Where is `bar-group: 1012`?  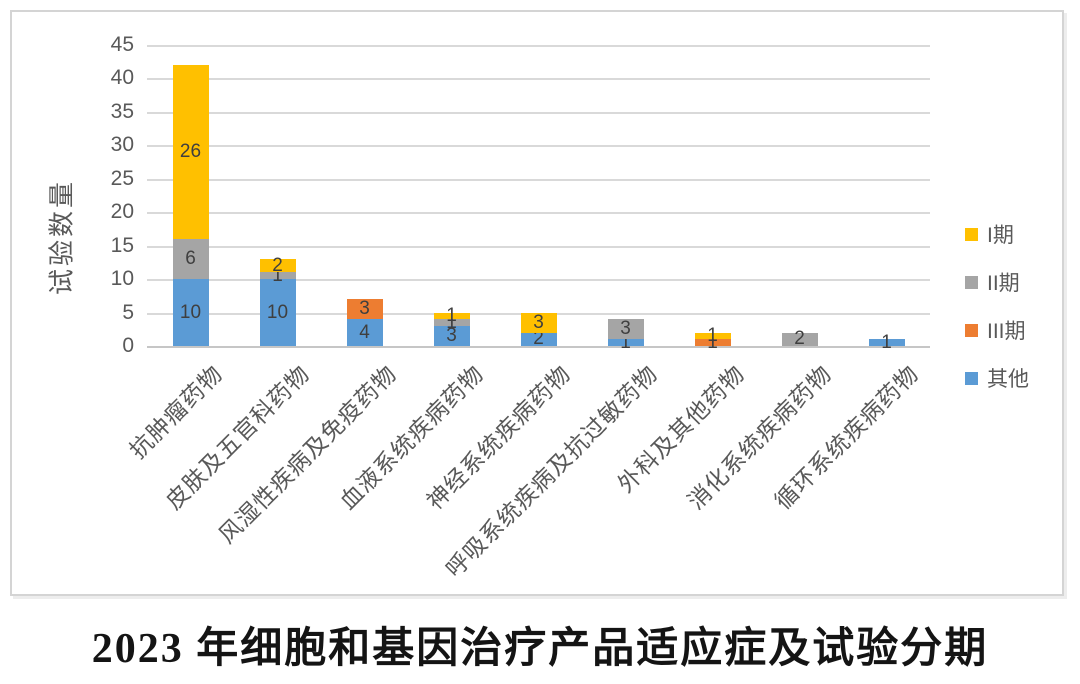
bar-group: 1012 is located at coordinates (277, 195).